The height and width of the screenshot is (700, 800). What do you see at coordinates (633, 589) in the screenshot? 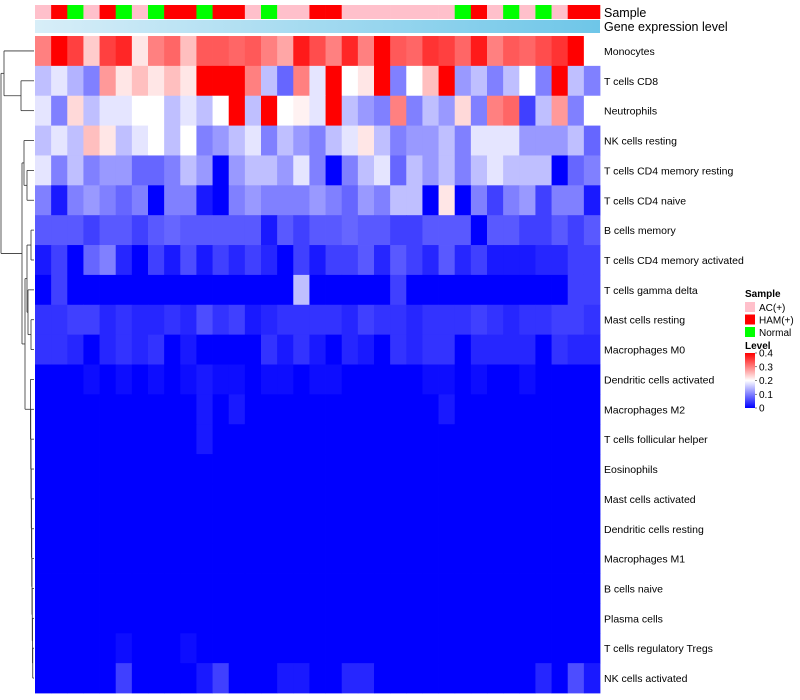
I see `row-label: B cells naive` at bounding box center [633, 589].